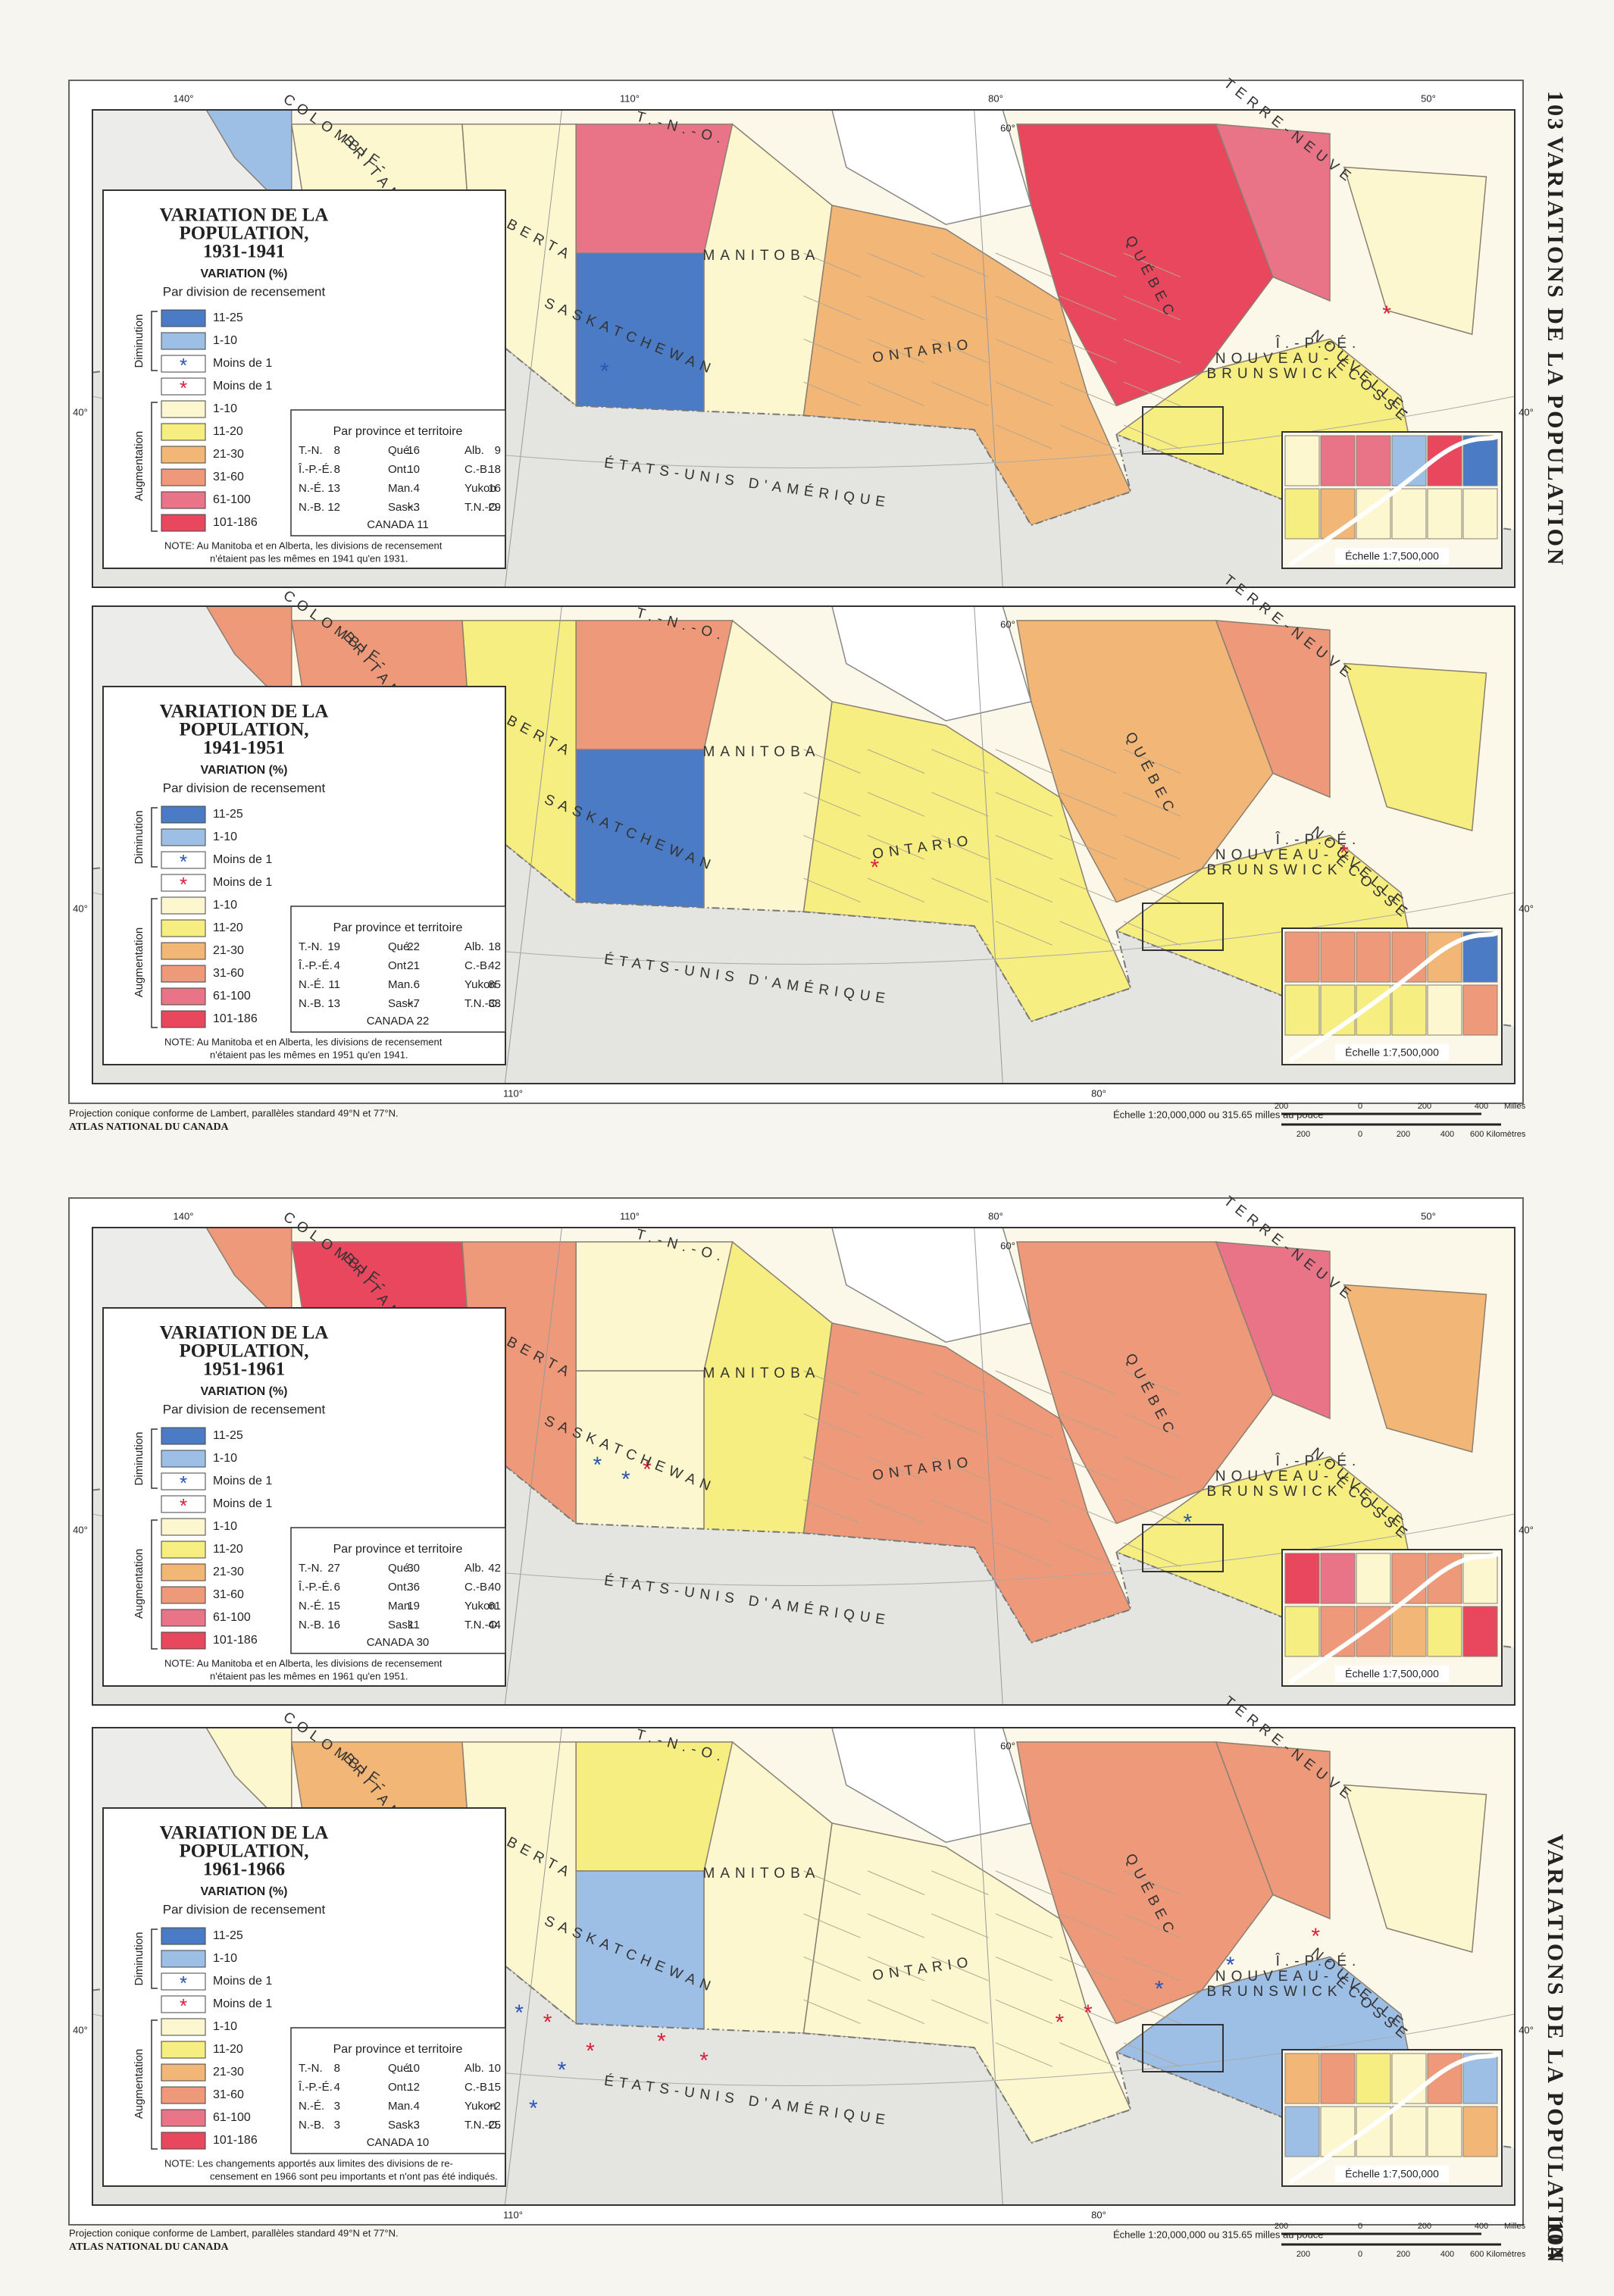 The width and height of the screenshot is (1614, 2296). What do you see at coordinates (228, 2050) in the screenshot?
I see `legend-item-label: 11-20` at bounding box center [228, 2050].